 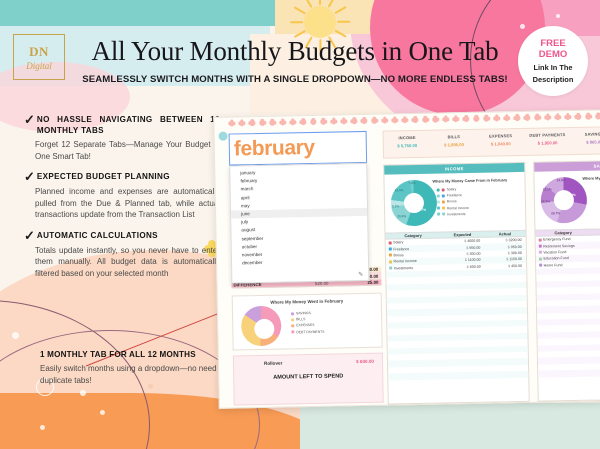 I want to click on amount-left-label: AMOUNT LEFT TO SPEND, so click(x=308, y=377).